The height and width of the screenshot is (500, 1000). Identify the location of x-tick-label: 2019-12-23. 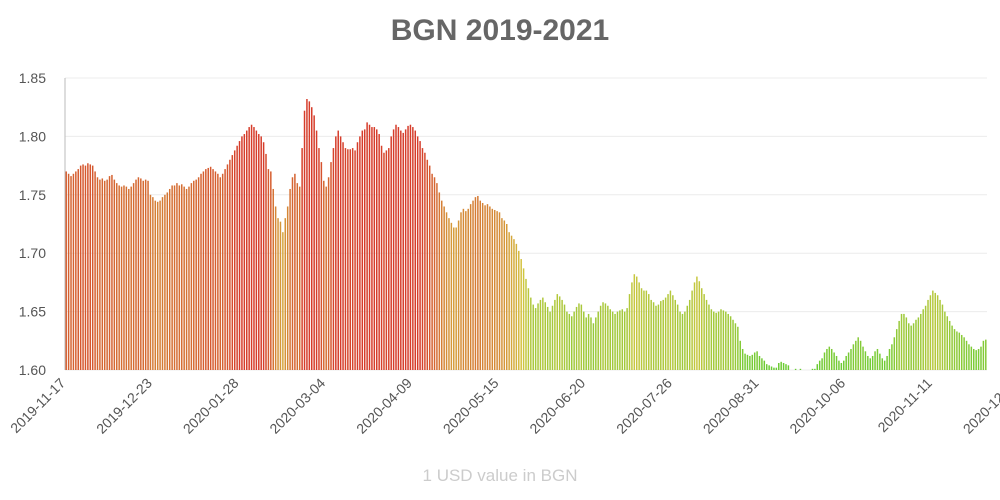
(124, 406).